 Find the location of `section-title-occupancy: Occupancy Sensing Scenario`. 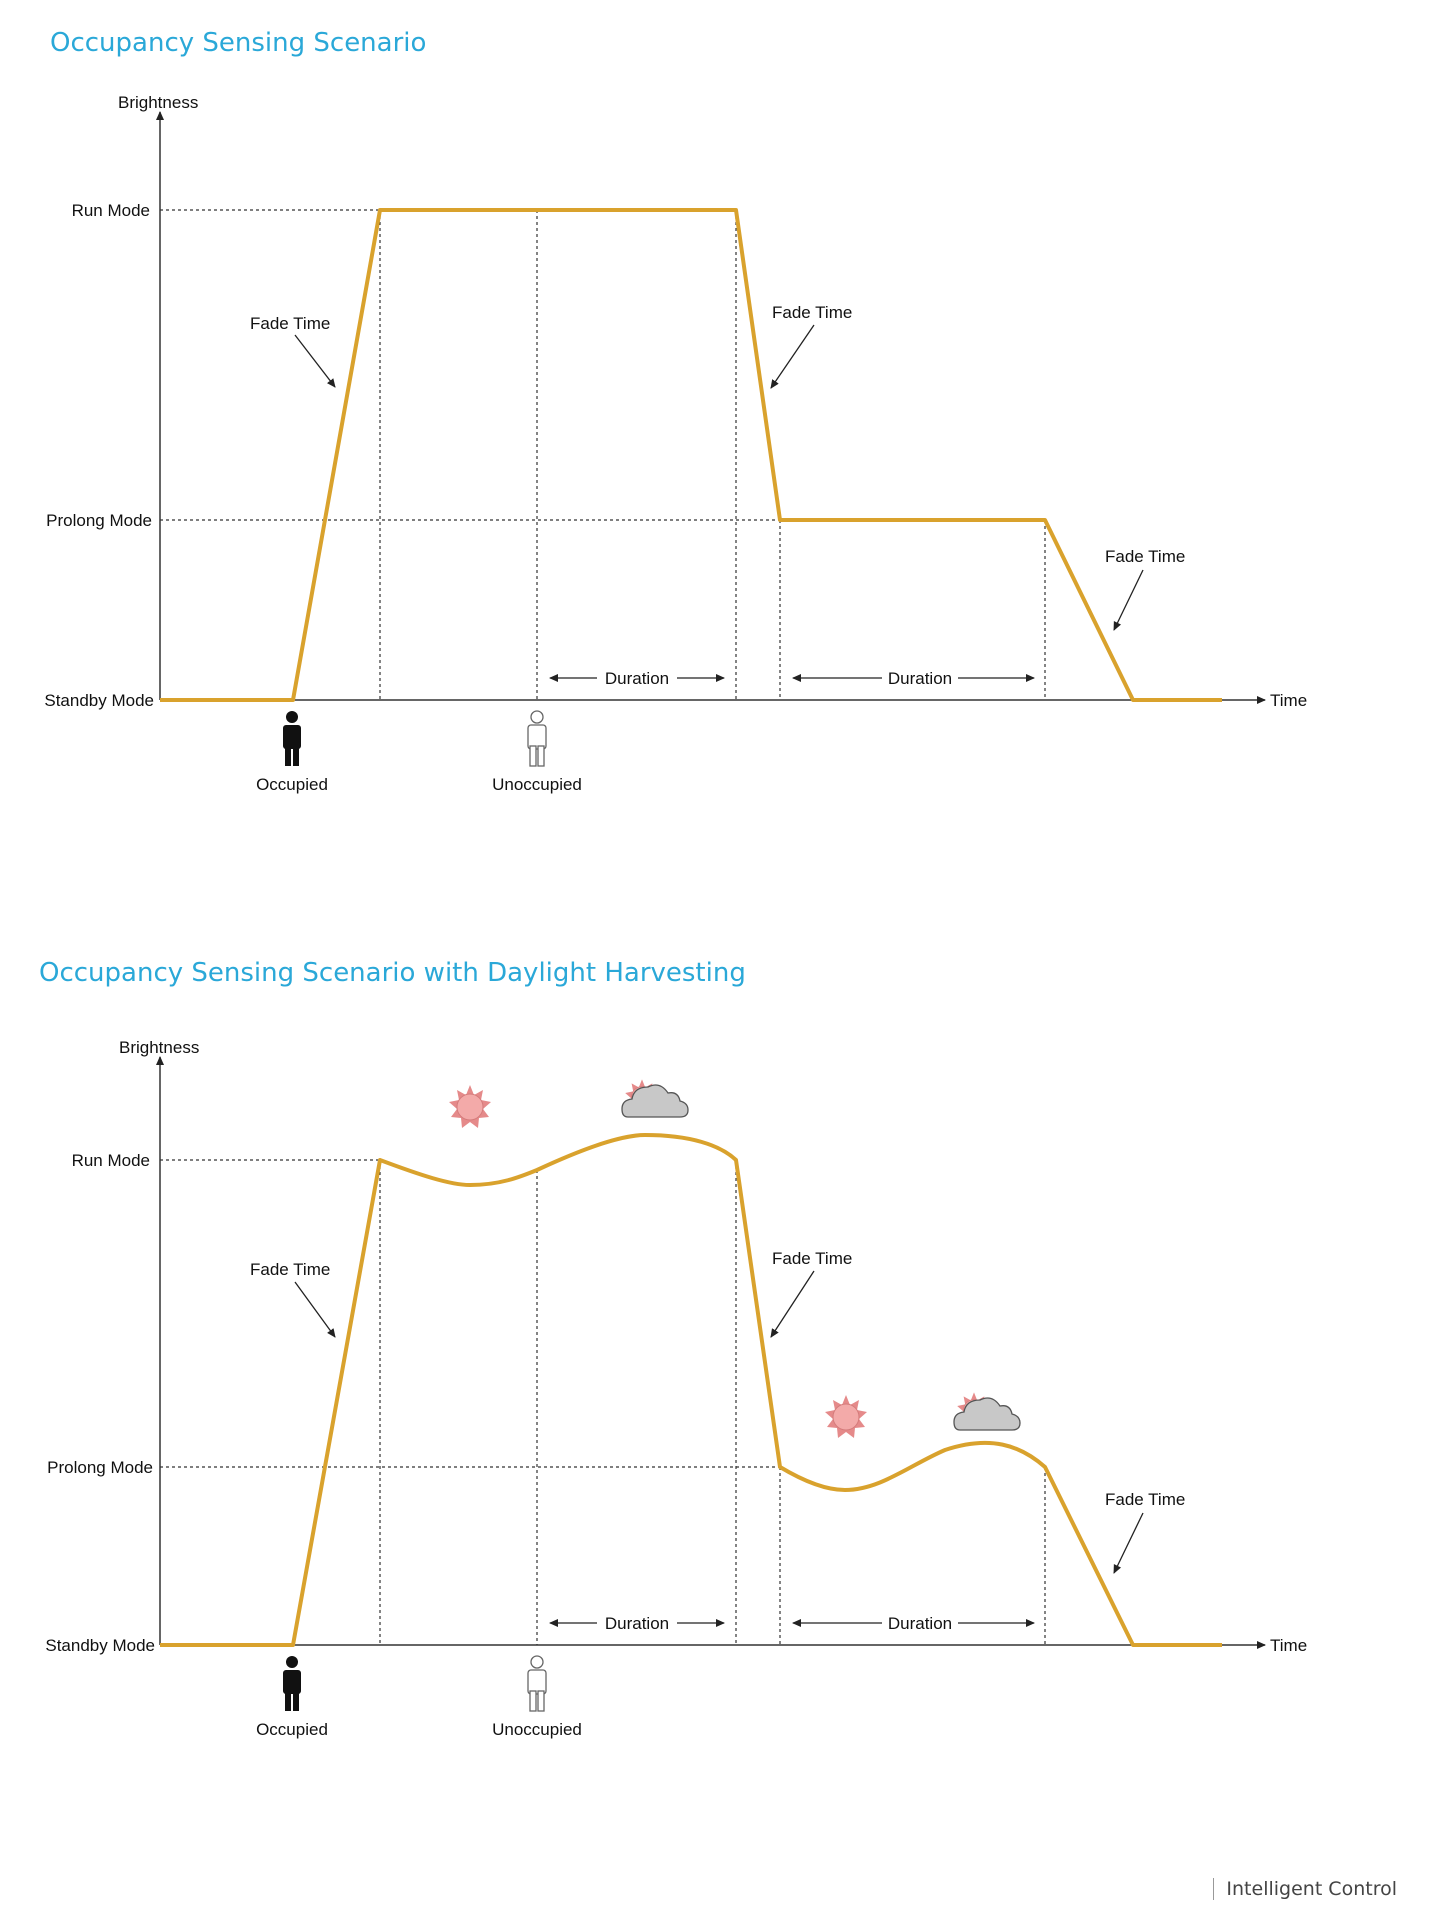

section-title-occupancy: Occupancy Sensing Scenario is located at coordinates (238, 43).